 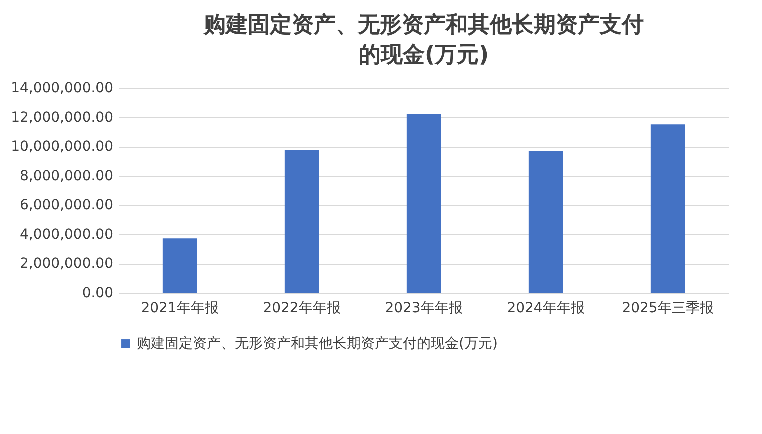 I want to click on y-tick-label: 12,000,000.00, so click(x=62, y=118).